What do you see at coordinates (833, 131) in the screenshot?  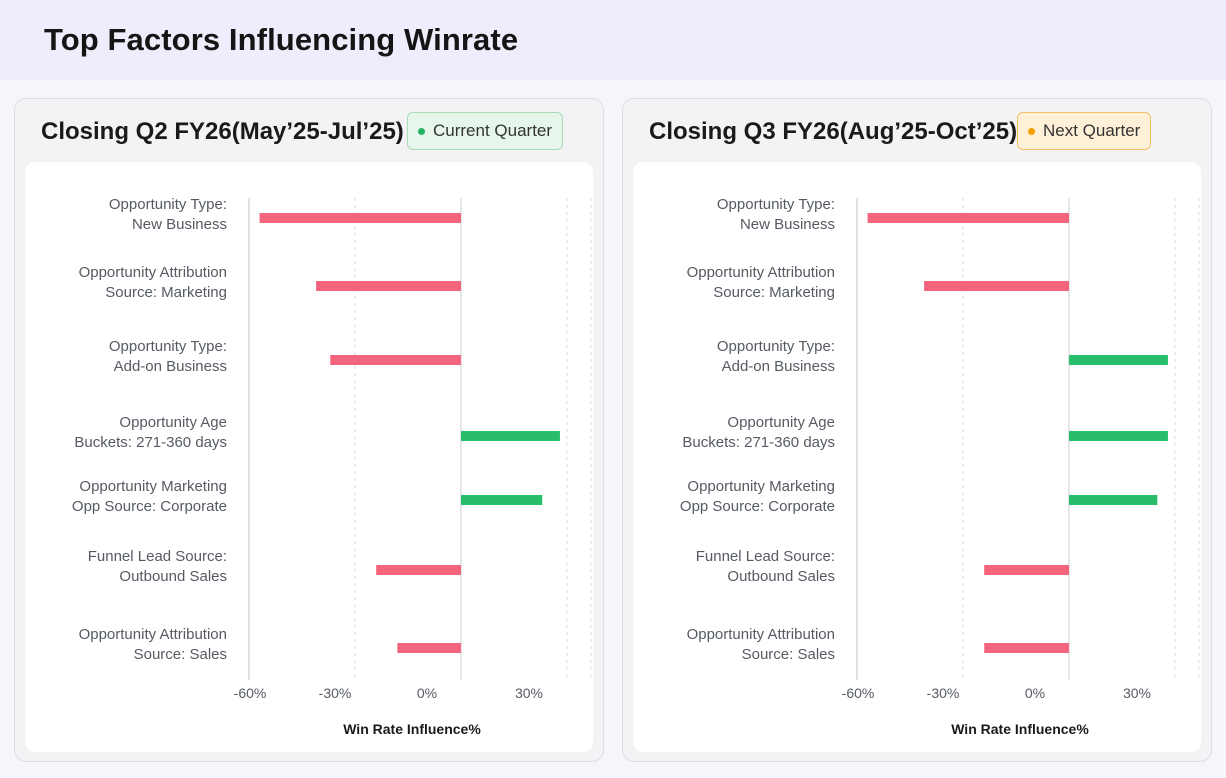 I see `panel-title: Closing Q3 FY26(Aug’25-Oct’25)` at bounding box center [833, 131].